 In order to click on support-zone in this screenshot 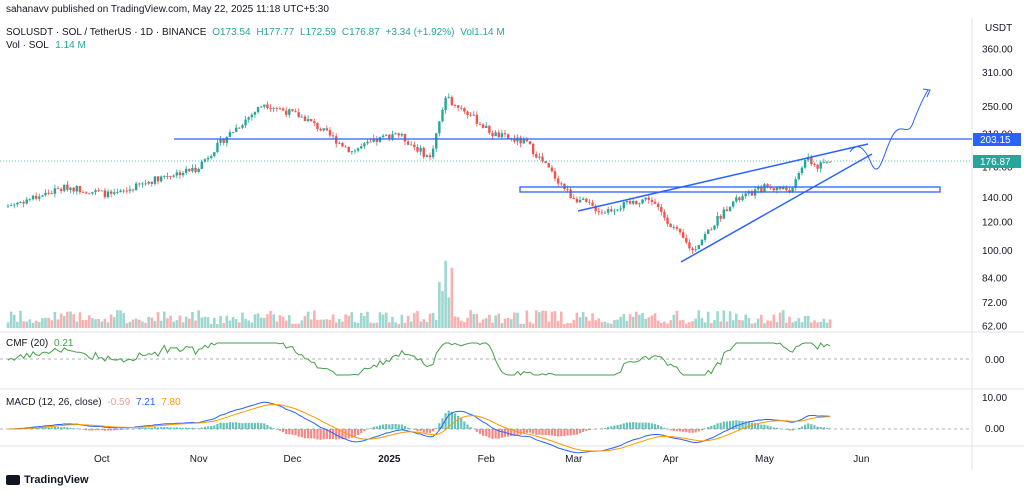, I will do `click(730, 189)`.